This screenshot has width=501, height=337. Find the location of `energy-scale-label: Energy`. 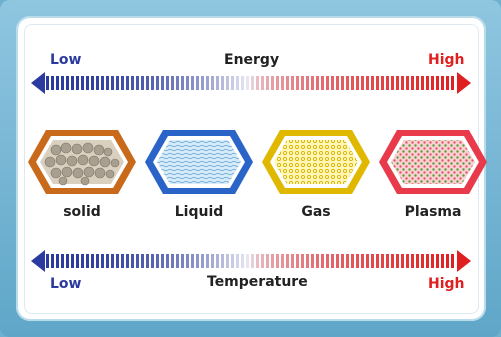

energy-scale-label: Energy is located at coordinates (252, 60).